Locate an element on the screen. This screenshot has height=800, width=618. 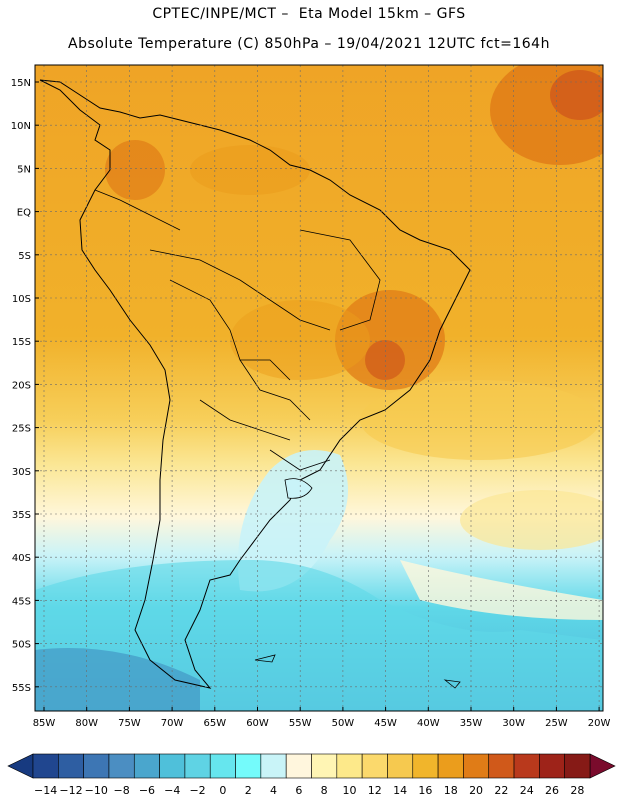
colorbar-label: −10 is located at coordinates (96, 790).